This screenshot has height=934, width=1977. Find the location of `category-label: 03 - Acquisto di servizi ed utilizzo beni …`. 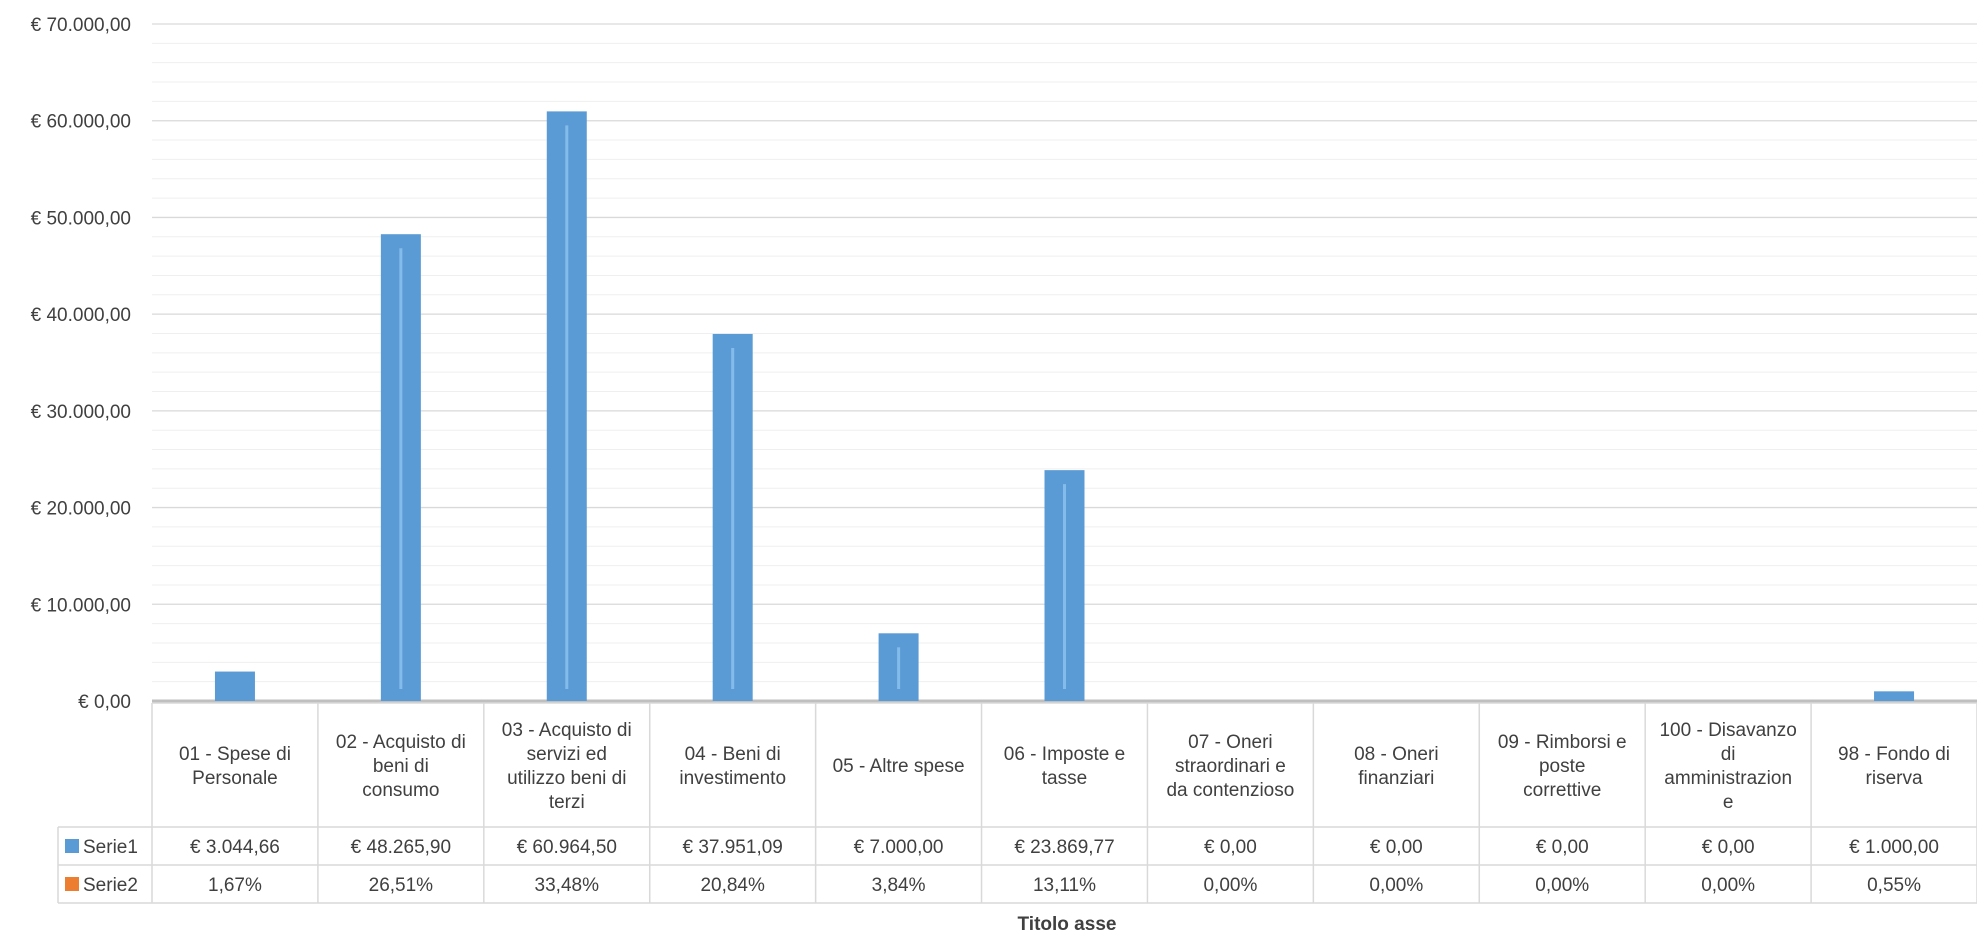

category-label: 03 - Acquisto di servizi ed utilizzo beni … is located at coordinates (567, 766).